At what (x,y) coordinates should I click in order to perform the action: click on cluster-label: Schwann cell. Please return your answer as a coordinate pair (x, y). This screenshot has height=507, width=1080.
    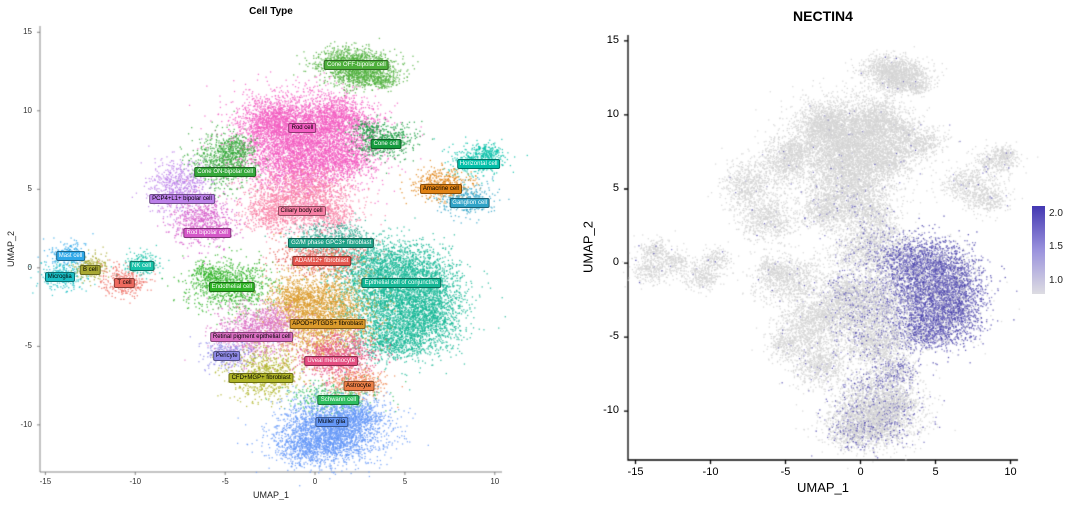
    Looking at the image, I should click on (338, 399).